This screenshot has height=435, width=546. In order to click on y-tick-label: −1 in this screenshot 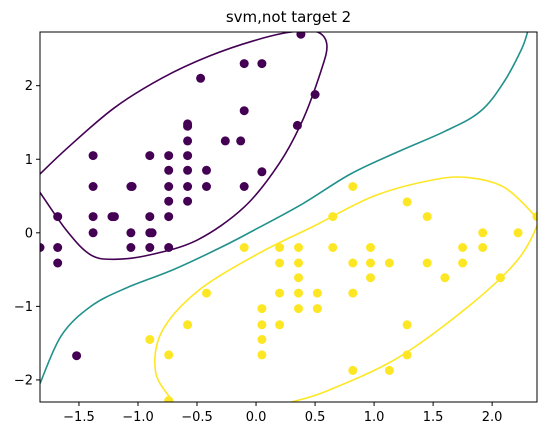, I will do `click(23, 307)`.